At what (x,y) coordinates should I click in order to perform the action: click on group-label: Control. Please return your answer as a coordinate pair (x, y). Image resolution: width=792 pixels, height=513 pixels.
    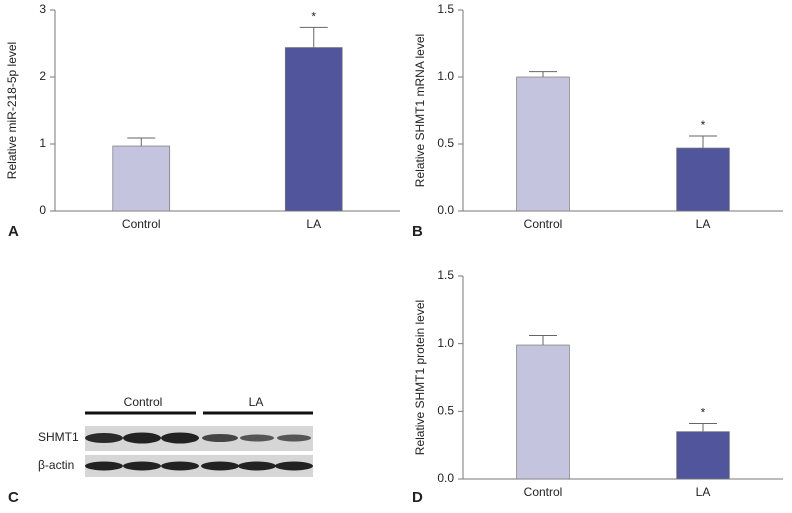
    Looking at the image, I should click on (143, 402).